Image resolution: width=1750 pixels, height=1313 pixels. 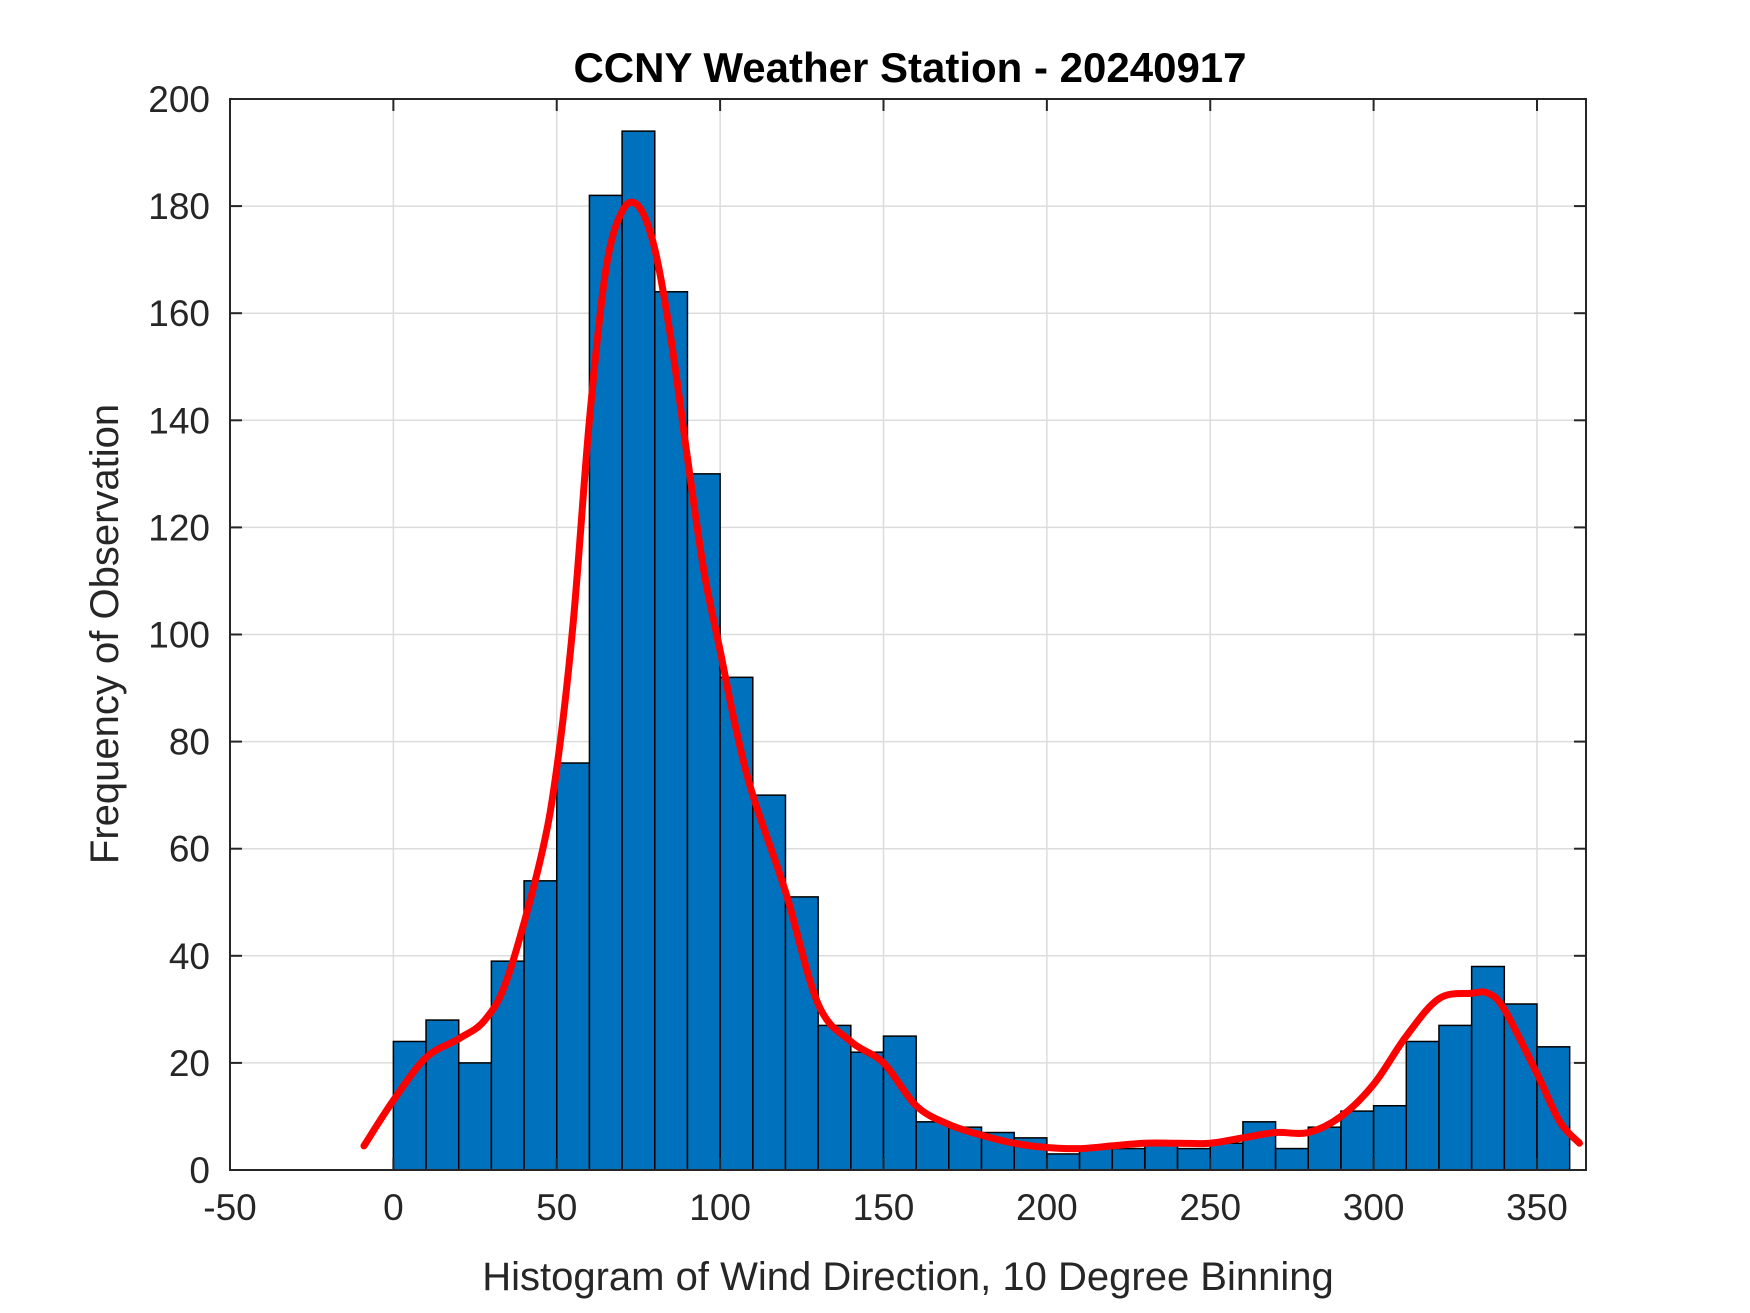 What do you see at coordinates (189, 849) in the screenshot?
I see `y-tick-label: 60` at bounding box center [189, 849].